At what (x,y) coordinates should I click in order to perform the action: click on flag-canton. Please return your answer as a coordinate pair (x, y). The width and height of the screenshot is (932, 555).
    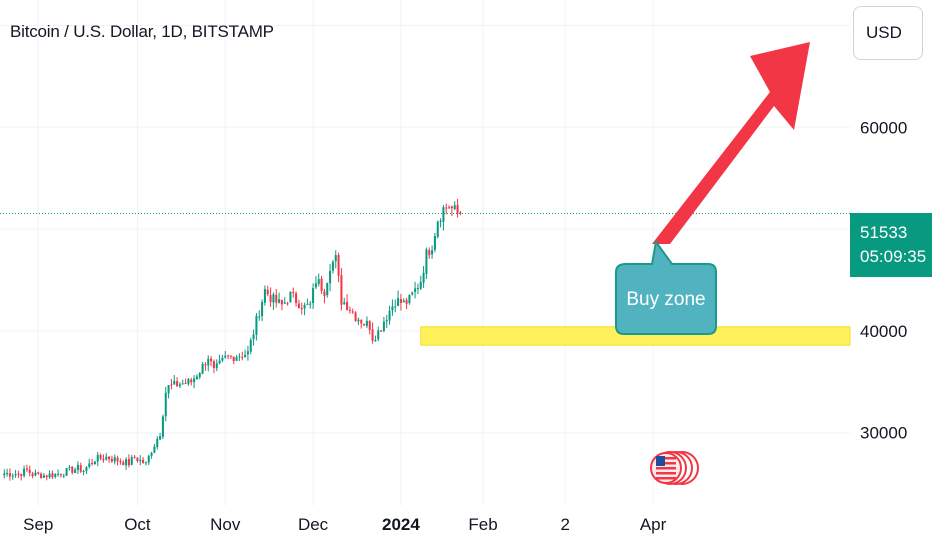
    Looking at the image, I should click on (660, 461).